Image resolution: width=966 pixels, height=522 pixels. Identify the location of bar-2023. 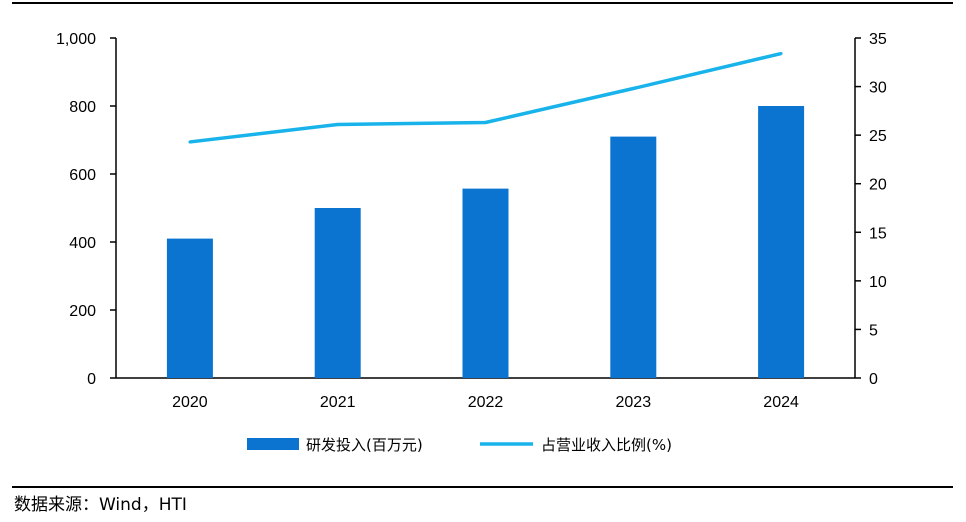
(633, 257).